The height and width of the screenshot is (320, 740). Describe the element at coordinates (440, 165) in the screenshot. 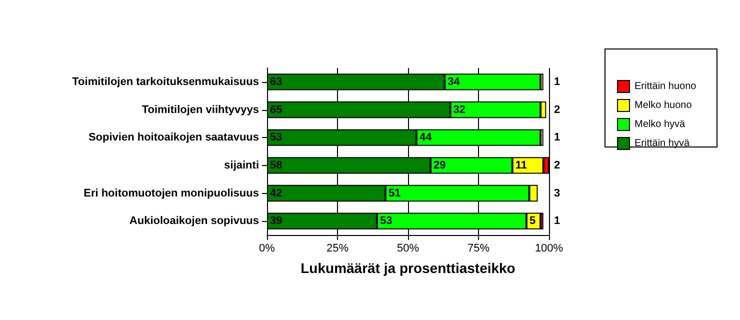

I see `data-label: 29` at that location.